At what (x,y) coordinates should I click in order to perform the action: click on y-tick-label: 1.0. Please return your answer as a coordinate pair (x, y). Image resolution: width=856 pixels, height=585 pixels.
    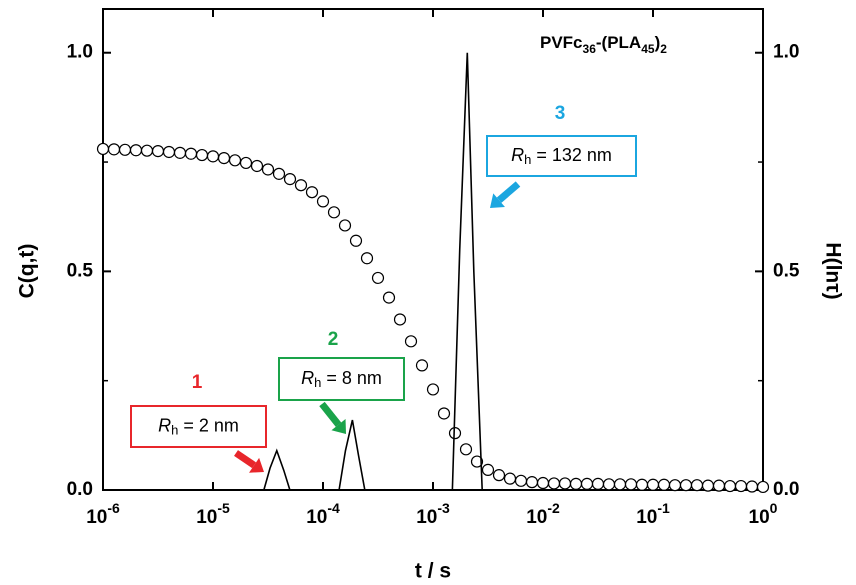
    Looking at the image, I should click on (80, 52).